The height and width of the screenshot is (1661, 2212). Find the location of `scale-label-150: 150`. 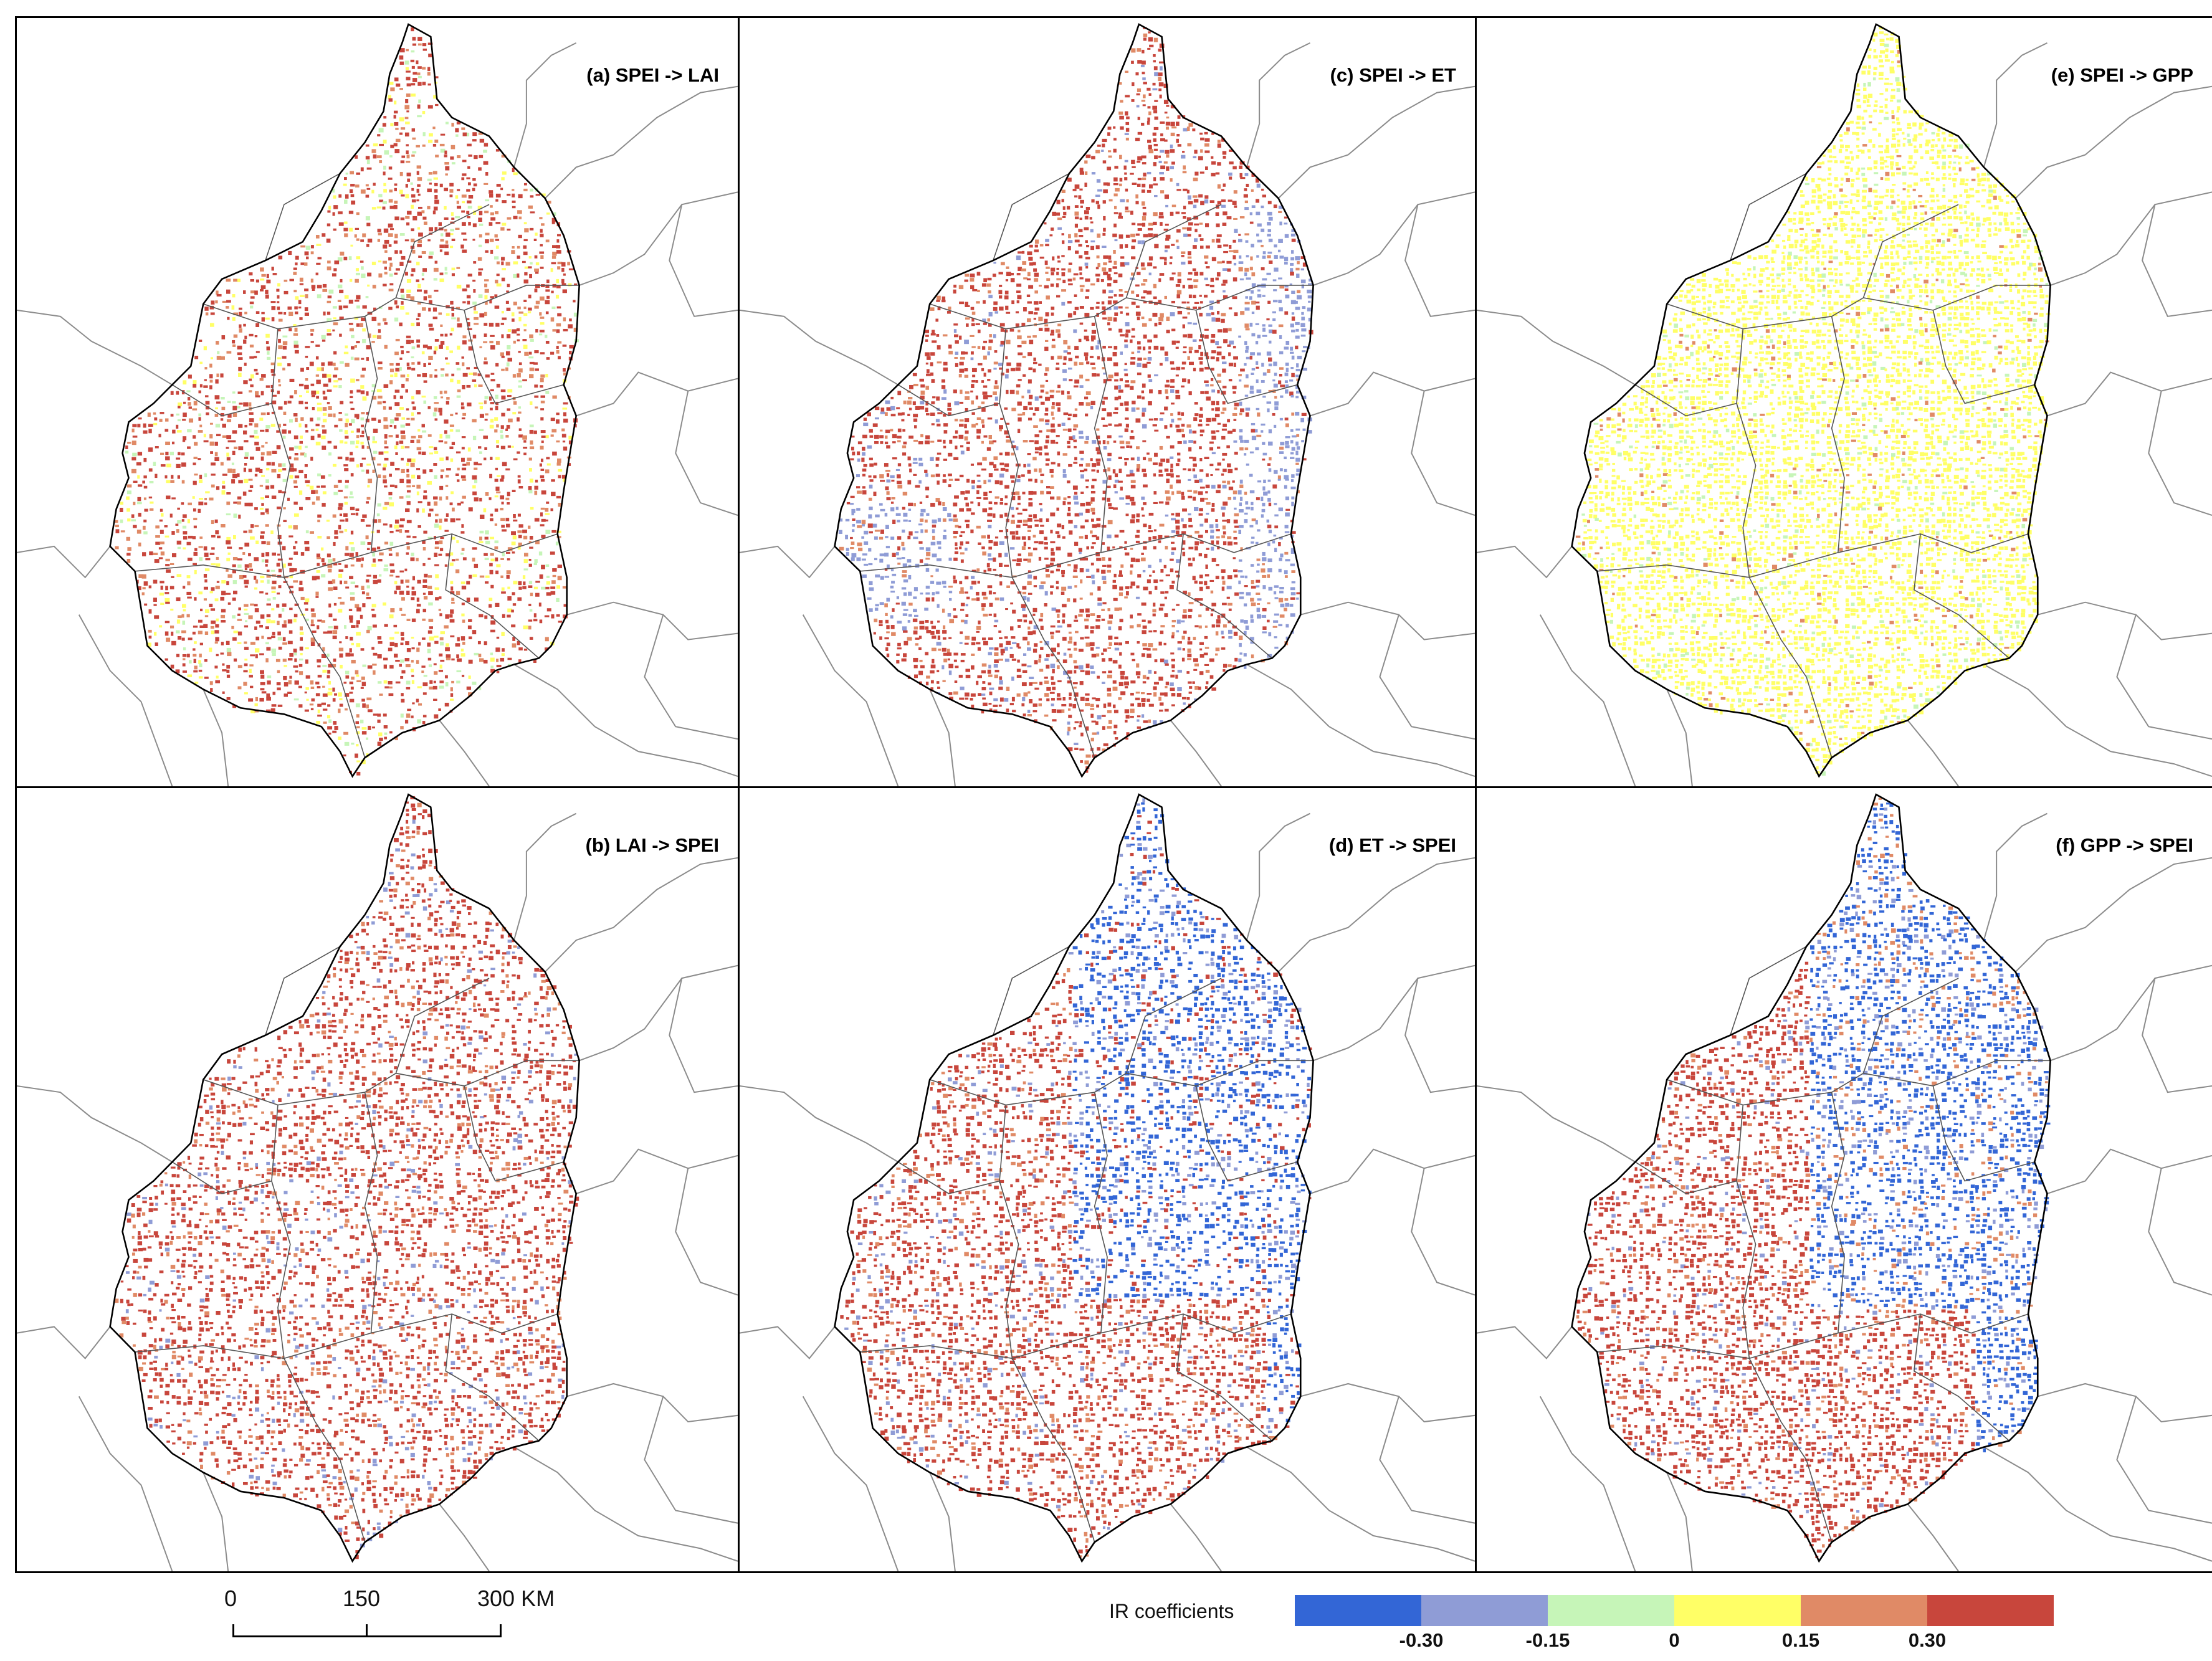

scale-label-150: 150 is located at coordinates (362, 1599).